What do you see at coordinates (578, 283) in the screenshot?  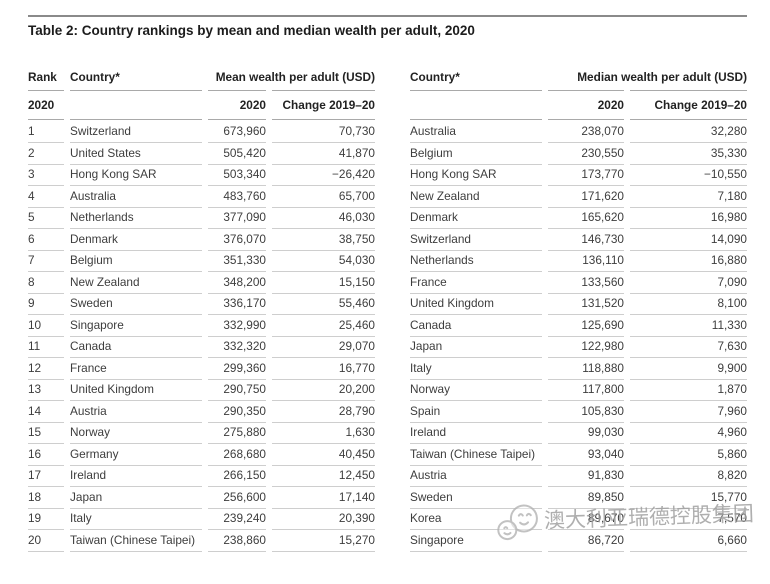 I see `table-row: France 133,560 7,090` at bounding box center [578, 283].